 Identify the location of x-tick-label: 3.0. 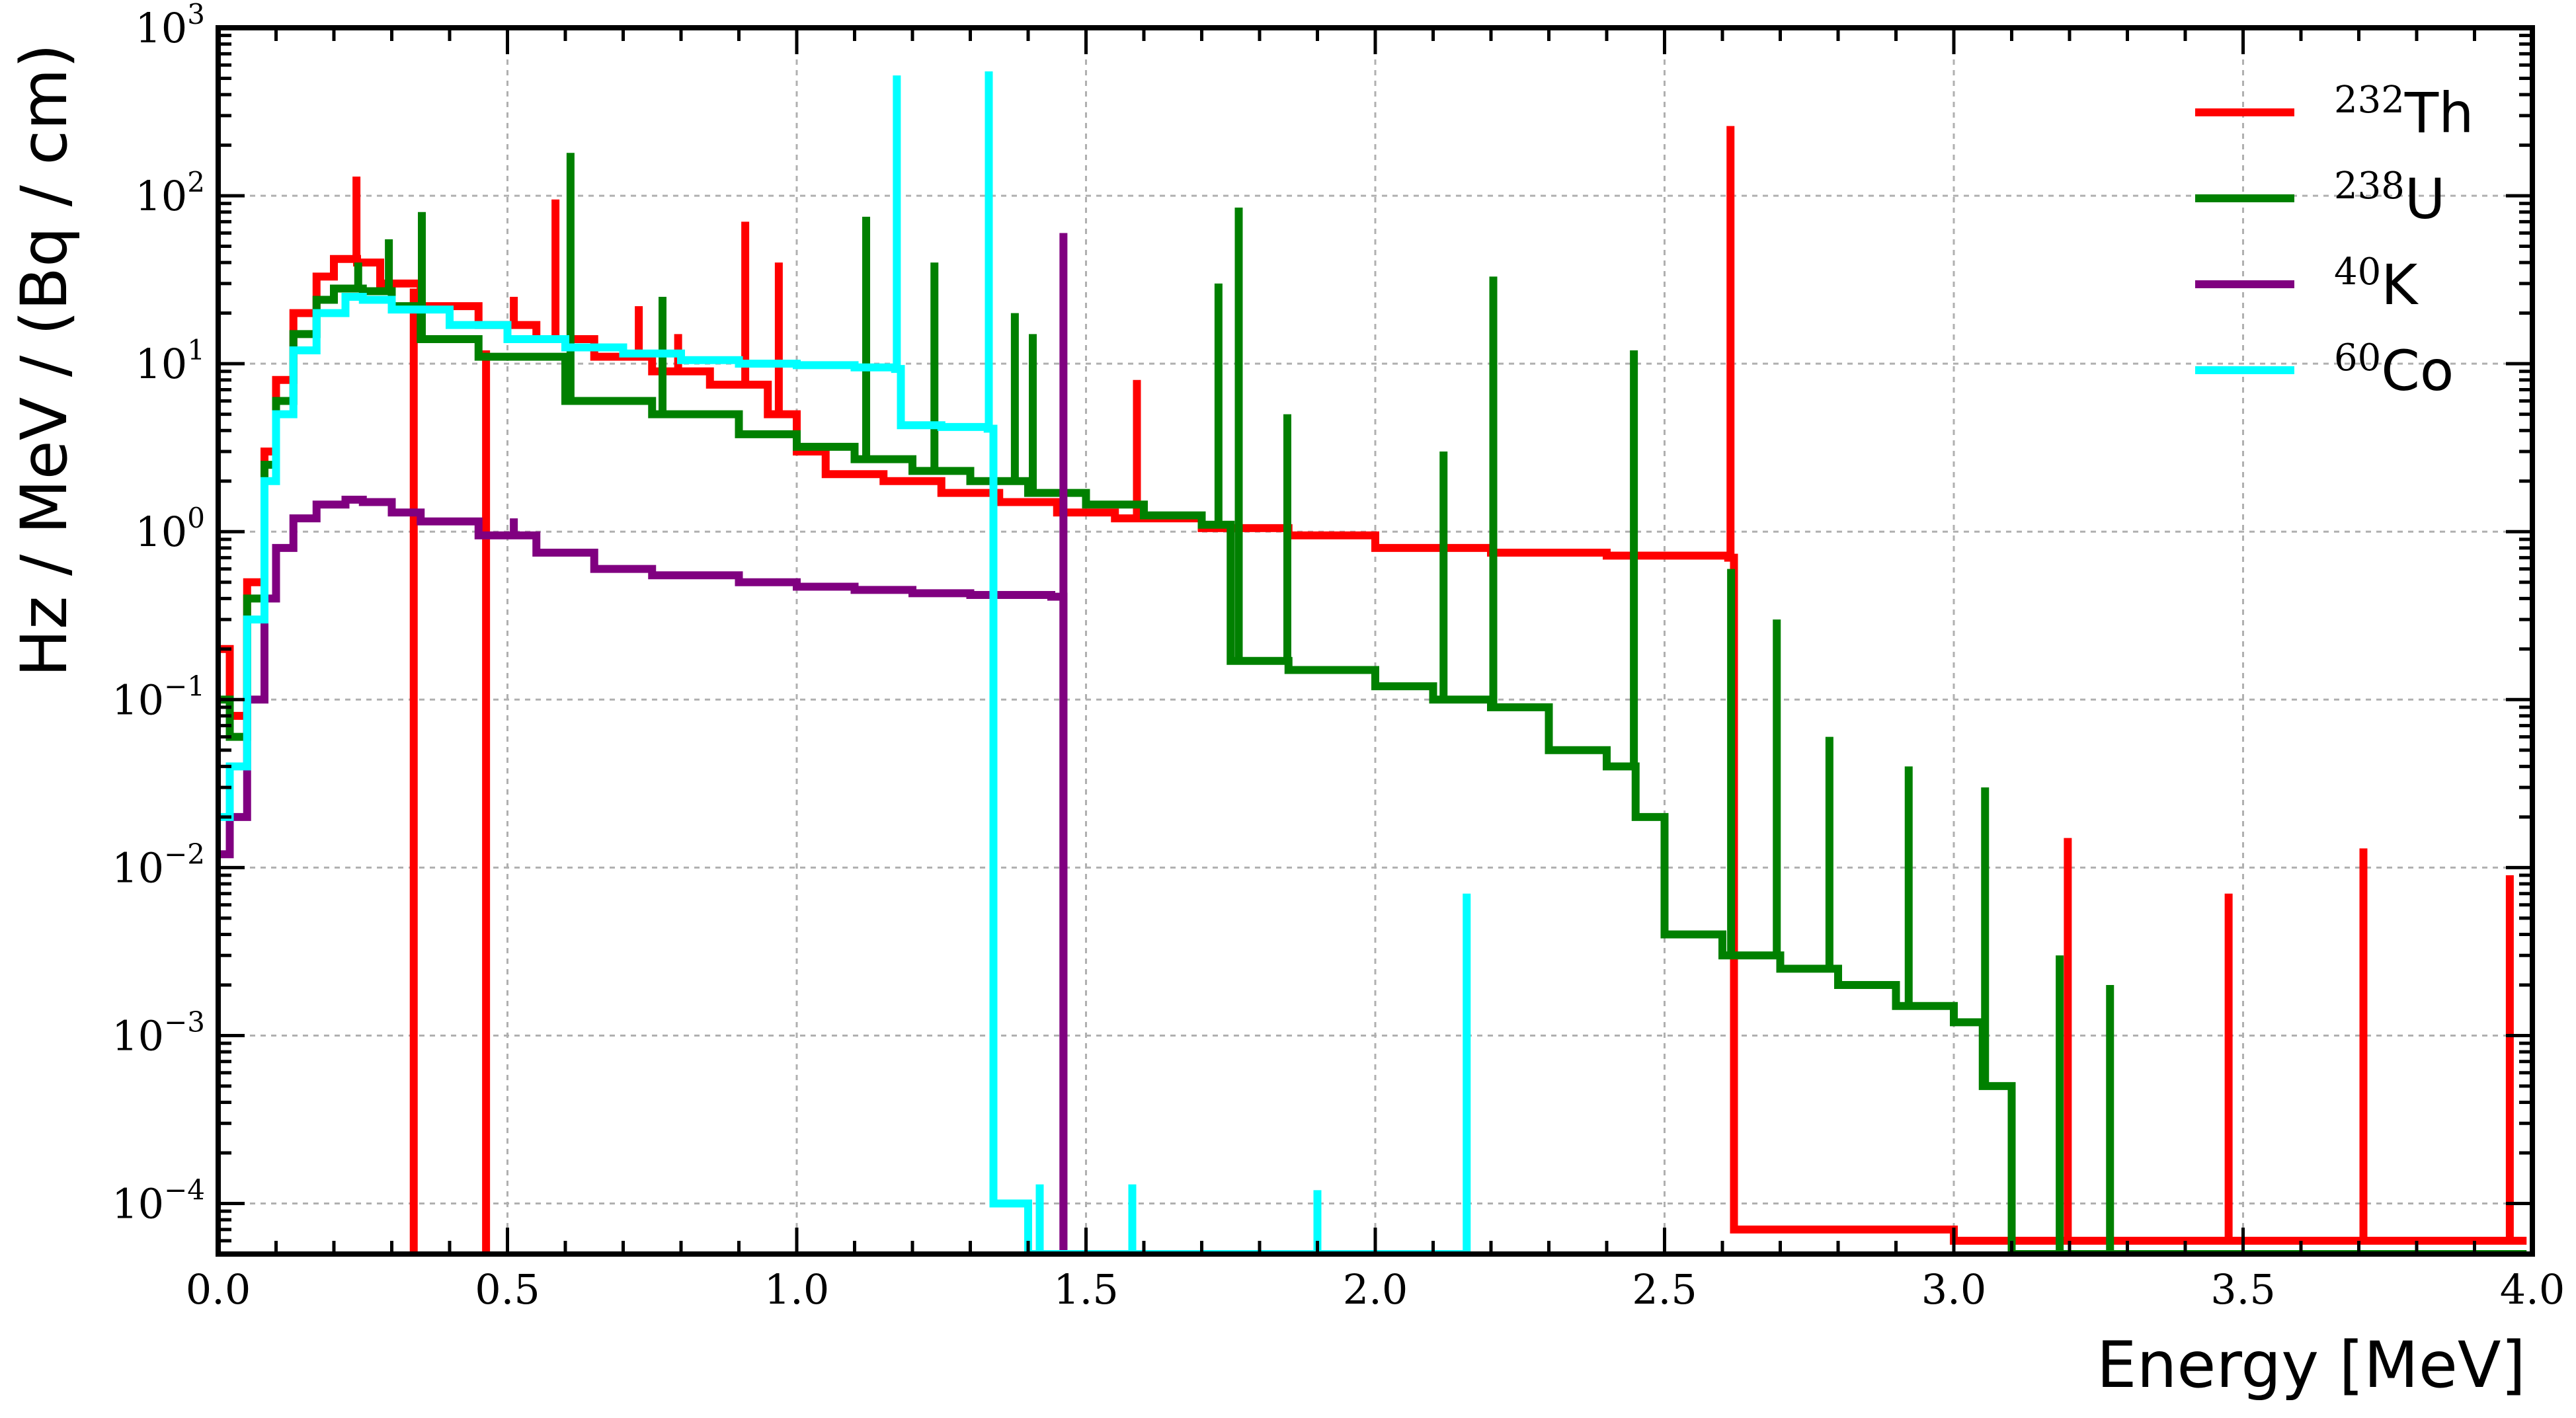
(1954, 1289).